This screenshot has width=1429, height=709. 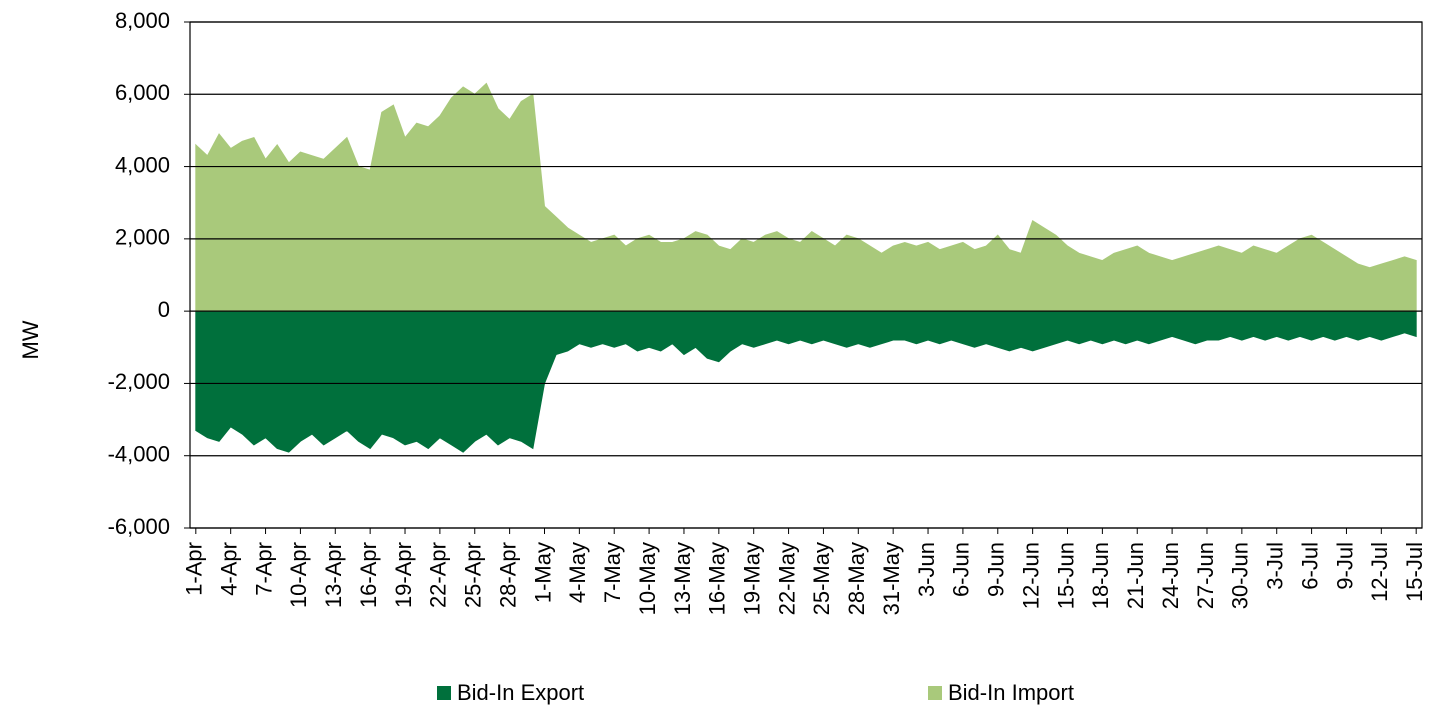 What do you see at coordinates (891, 578) in the screenshot?
I see `x-tick-label: 31-May` at bounding box center [891, 578].